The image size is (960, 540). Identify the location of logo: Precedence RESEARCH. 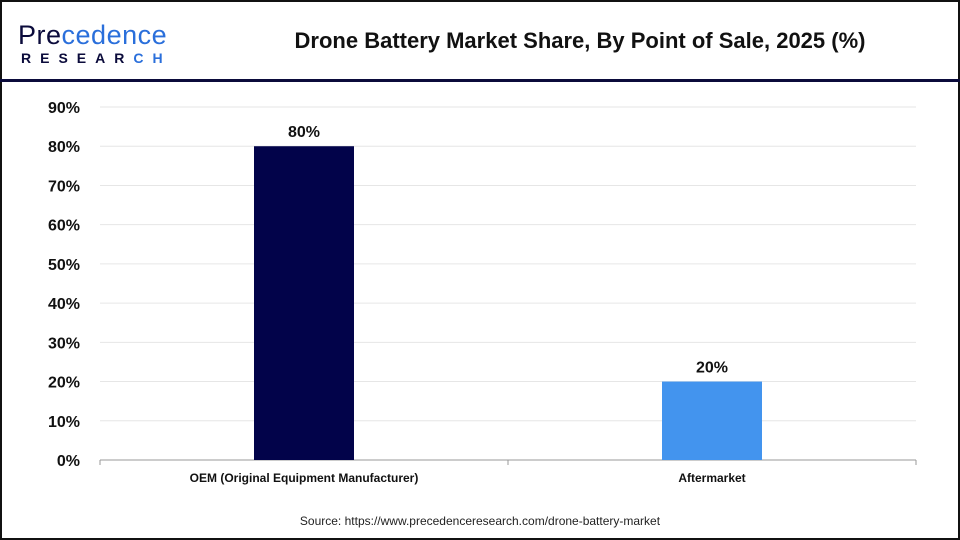
(95, 43).